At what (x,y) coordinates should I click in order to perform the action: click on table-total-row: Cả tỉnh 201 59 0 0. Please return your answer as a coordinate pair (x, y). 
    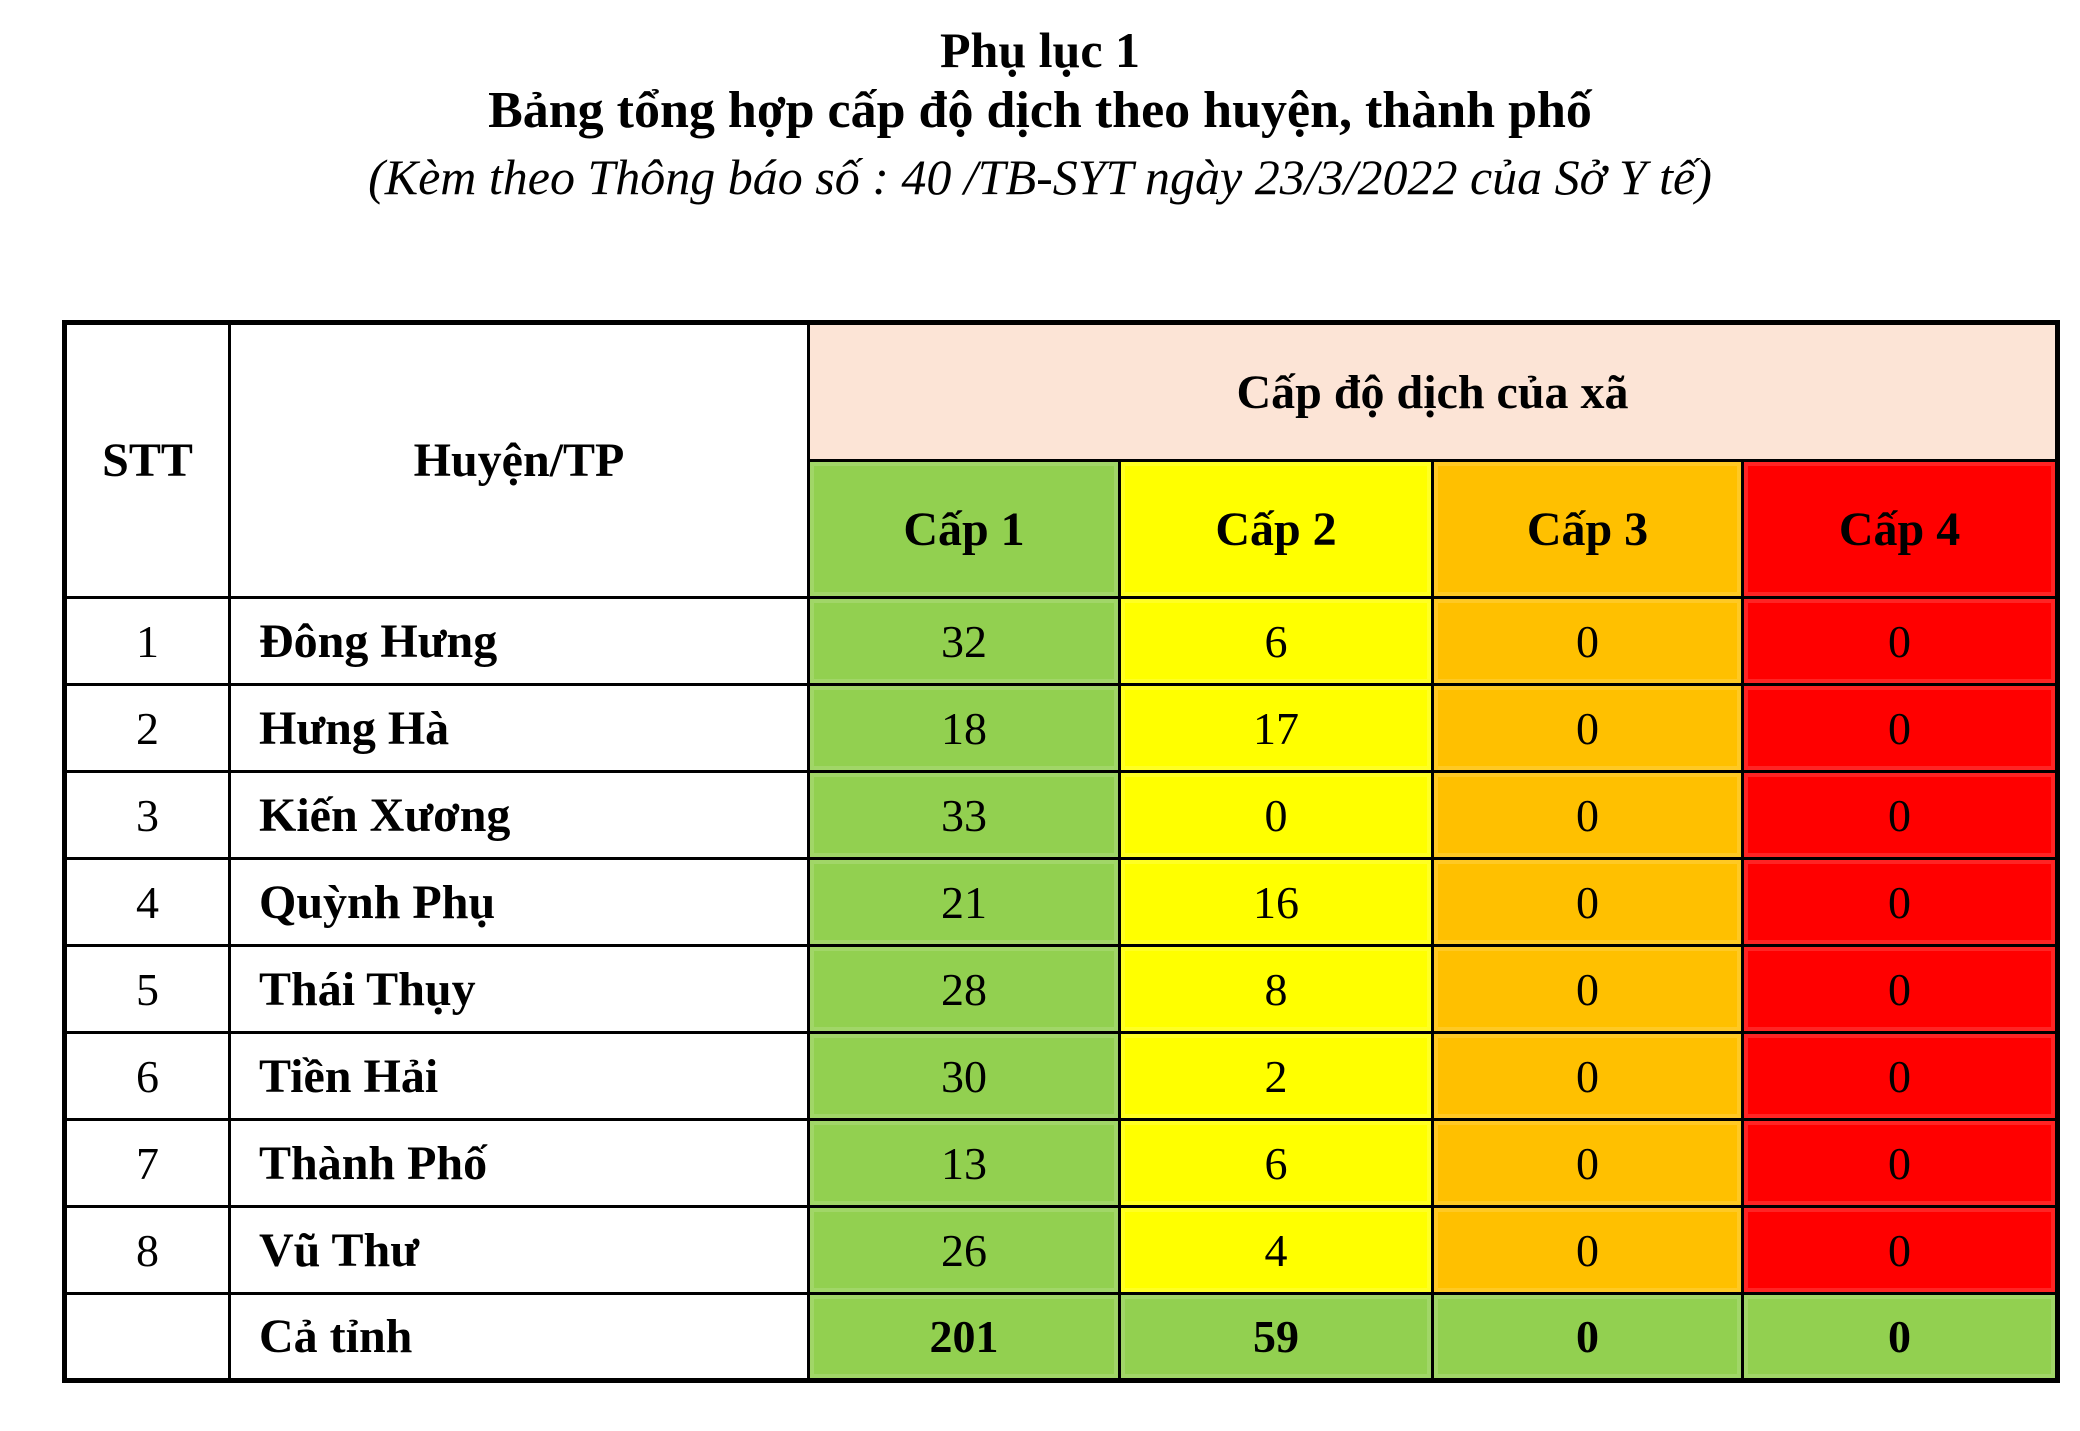
    Looking at the image, I should click on (1061, 1337).